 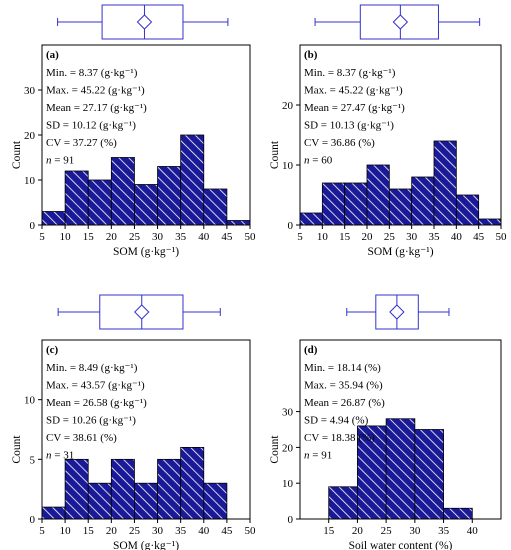 What do you see at coordinates (66, 531) in the screenshot?
I see `x-tick-label: 10` at bounding box center [66, 531].